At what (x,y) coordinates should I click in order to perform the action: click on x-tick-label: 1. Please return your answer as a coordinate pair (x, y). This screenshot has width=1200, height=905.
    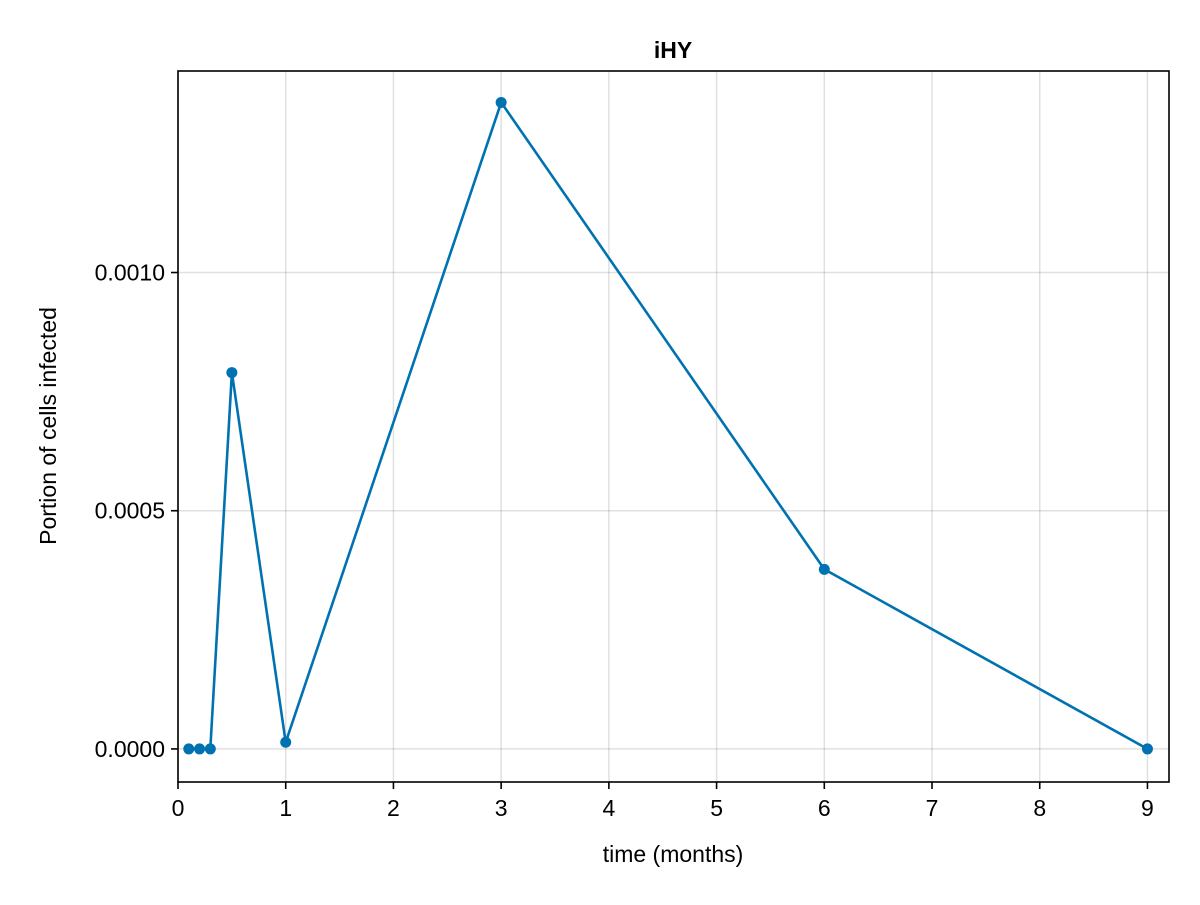
    Looking at the image, I should click on (285, 808).